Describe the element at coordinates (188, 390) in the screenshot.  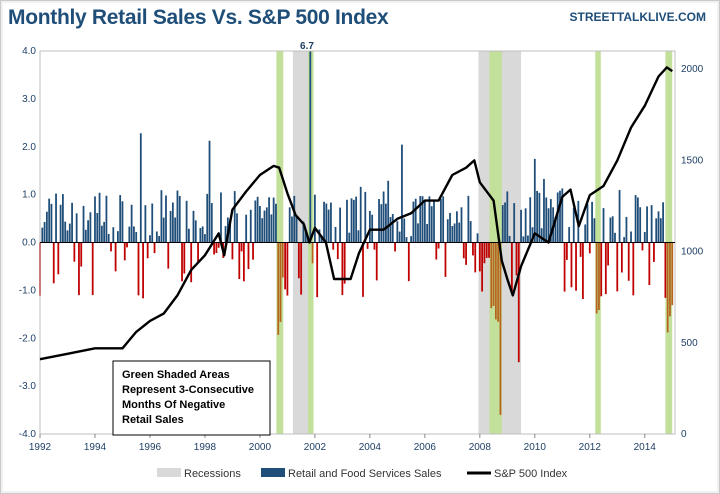
I see `annotation-line-2: Represent 3-Consecutive` at that location.